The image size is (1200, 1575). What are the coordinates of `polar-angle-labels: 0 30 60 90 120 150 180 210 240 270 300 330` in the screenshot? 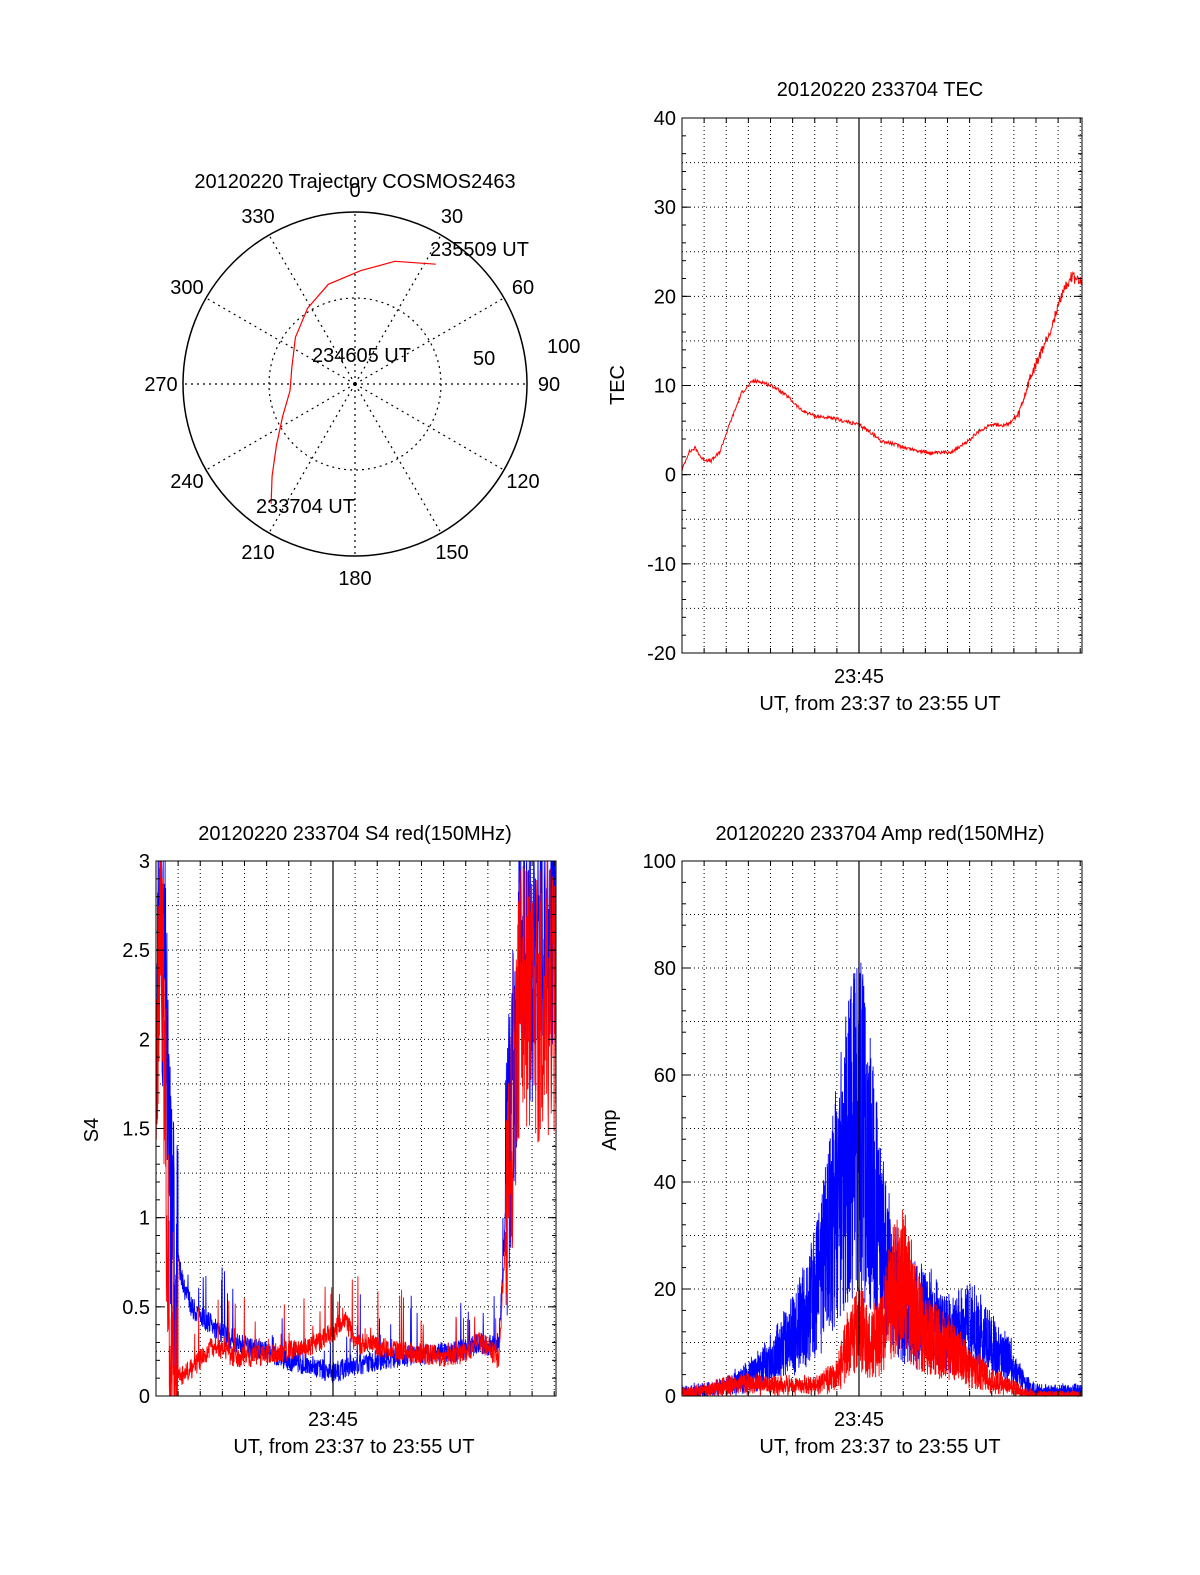 It's located at (352, 385).